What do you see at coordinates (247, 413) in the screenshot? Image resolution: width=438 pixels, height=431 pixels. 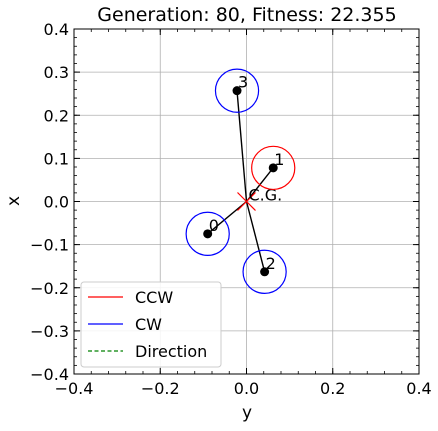 I see `x-axis-label: y` at bounding box center [247, 413].